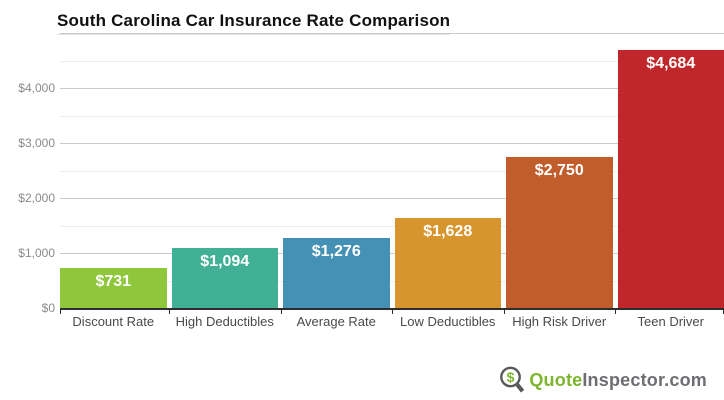  Describe the element at coordinates (644, 379) in the screenshot. I see `watermark-brand-gray: Inspector.com` at that location.